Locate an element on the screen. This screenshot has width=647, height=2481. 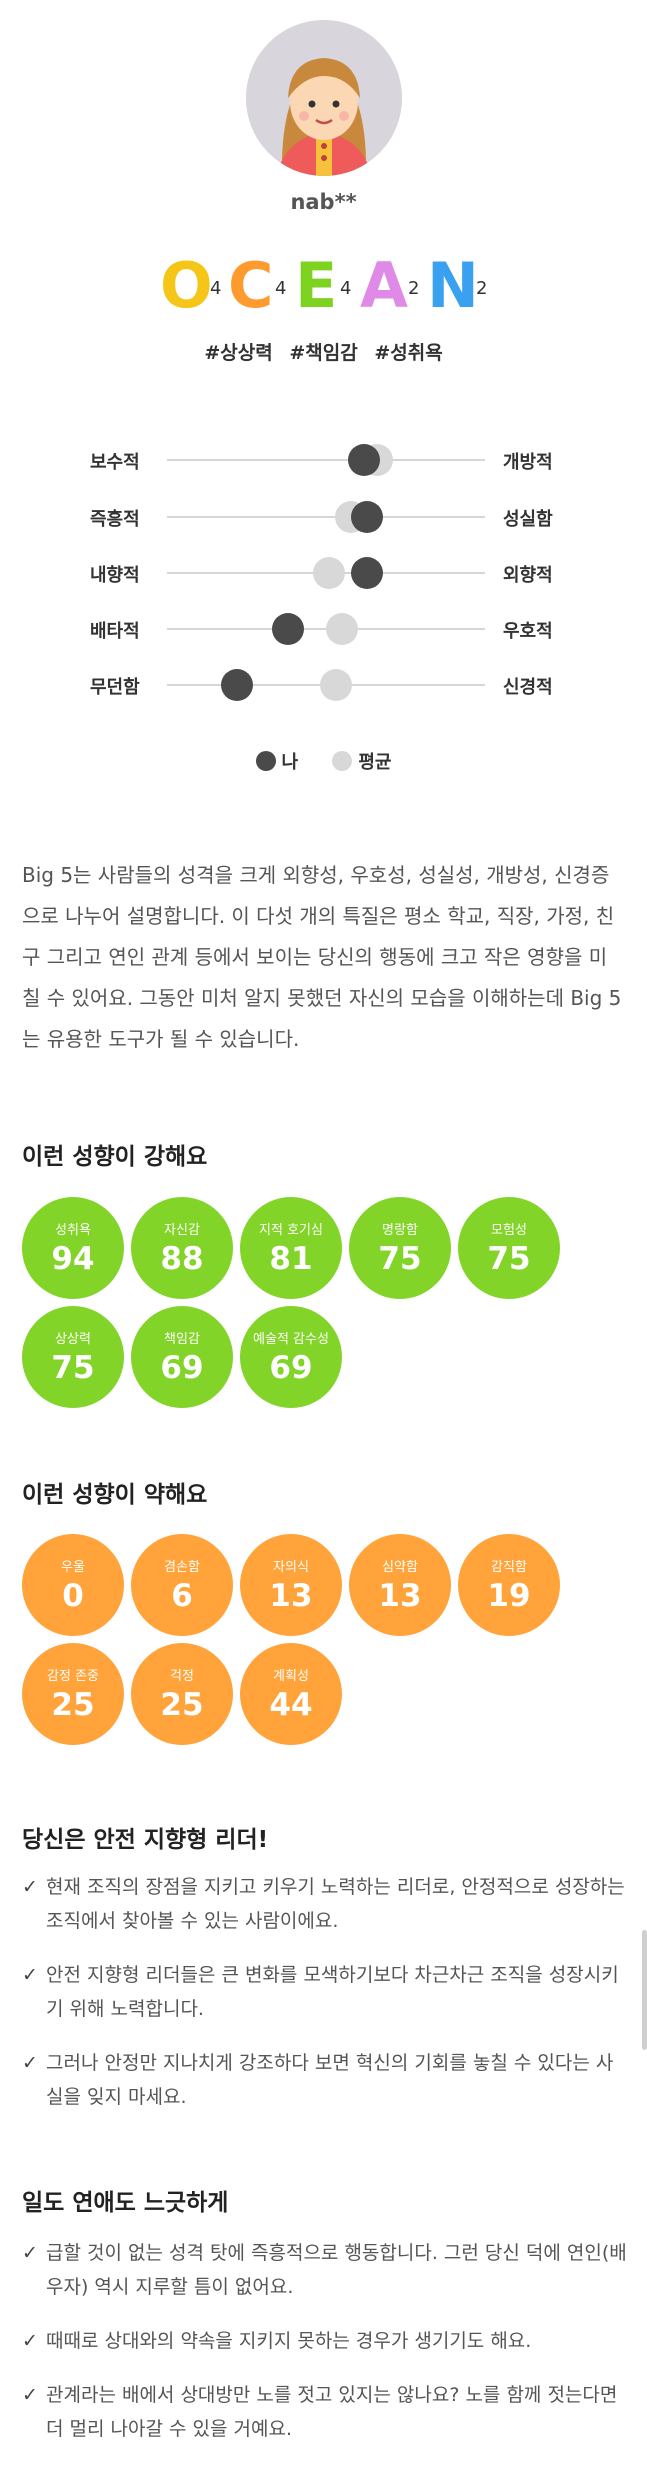
trait-name: 모험성 is located at coordinates (509, 1230).